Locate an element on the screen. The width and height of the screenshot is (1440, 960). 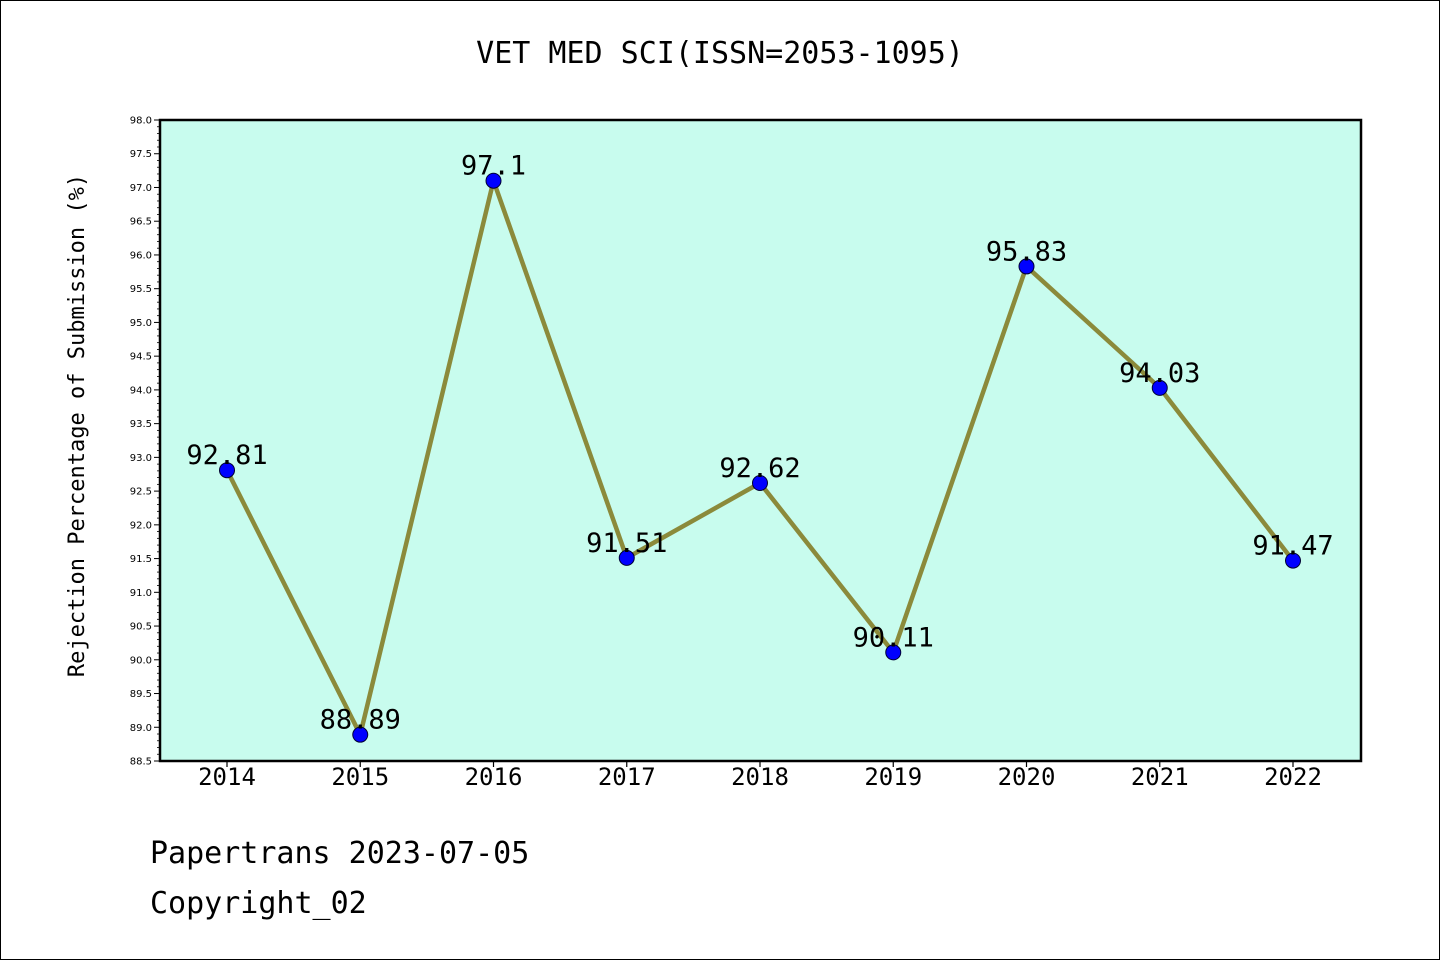
y-tick-label: 96.5 is located at coordinates (141, 222).